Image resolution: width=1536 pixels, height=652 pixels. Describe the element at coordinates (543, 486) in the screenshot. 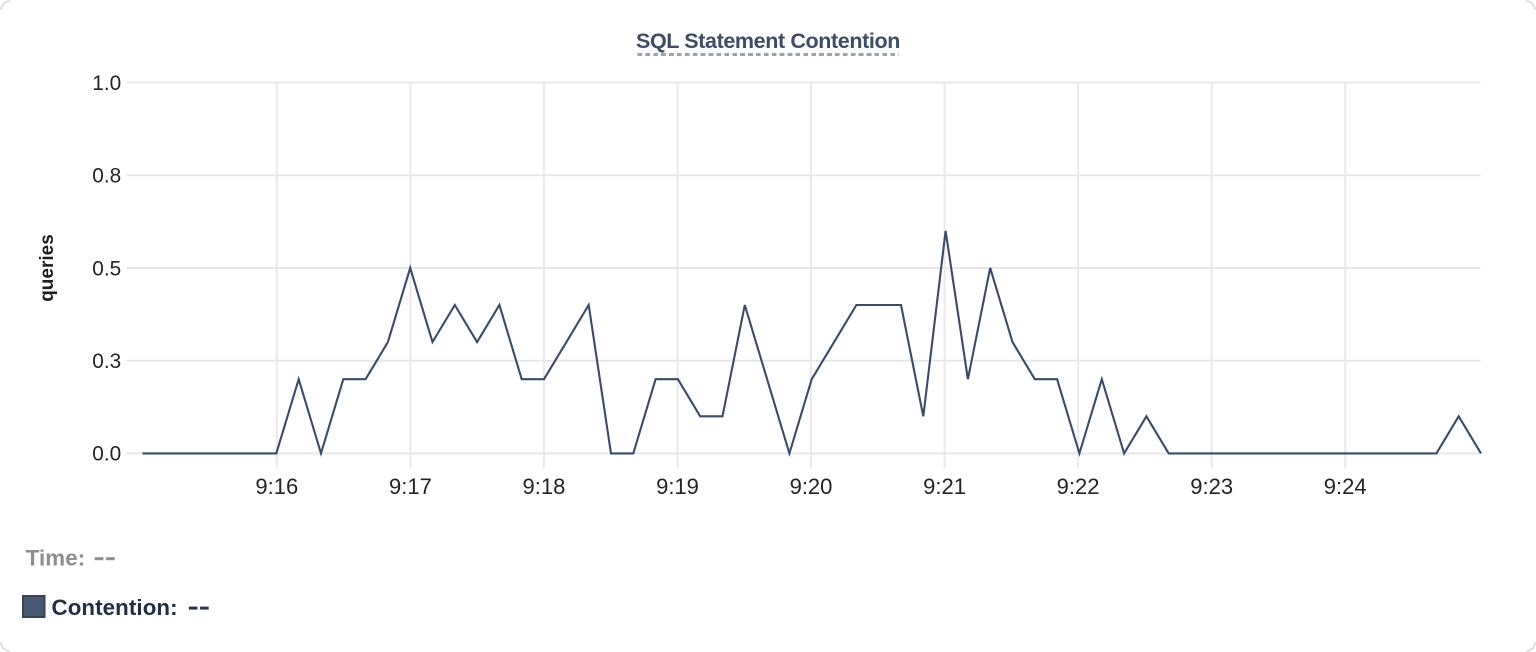

I see `svg-text: 9:18` at that location.